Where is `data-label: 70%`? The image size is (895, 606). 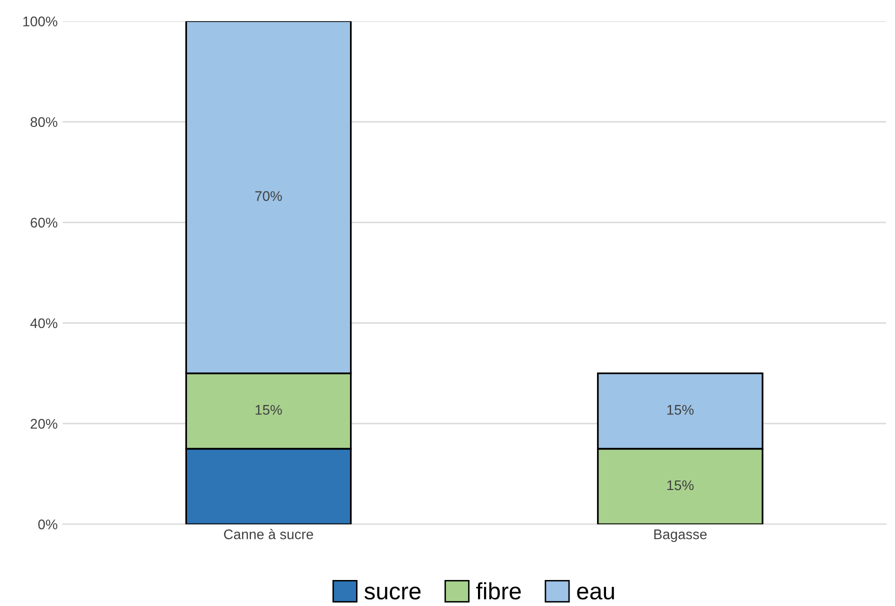 data-label: 70% is located at coordinates (268, 196).